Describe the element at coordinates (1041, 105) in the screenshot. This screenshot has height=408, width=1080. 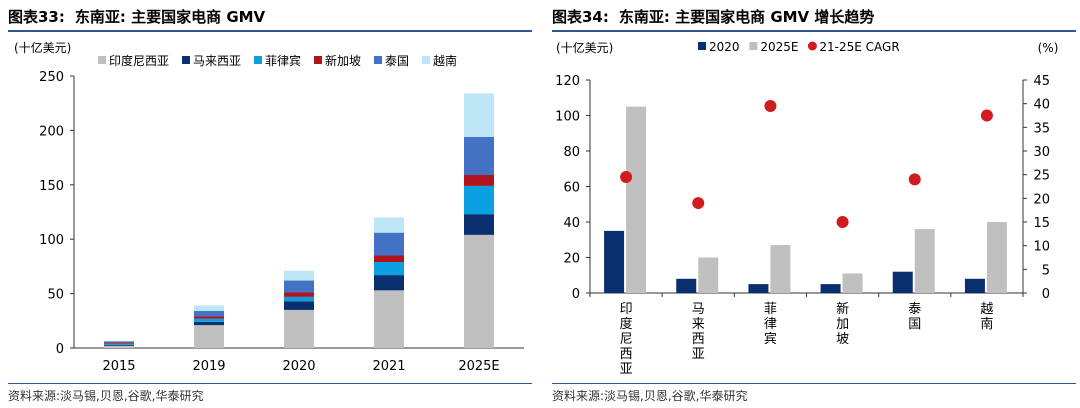
I see `y-right-tick-label: 40` at that location.